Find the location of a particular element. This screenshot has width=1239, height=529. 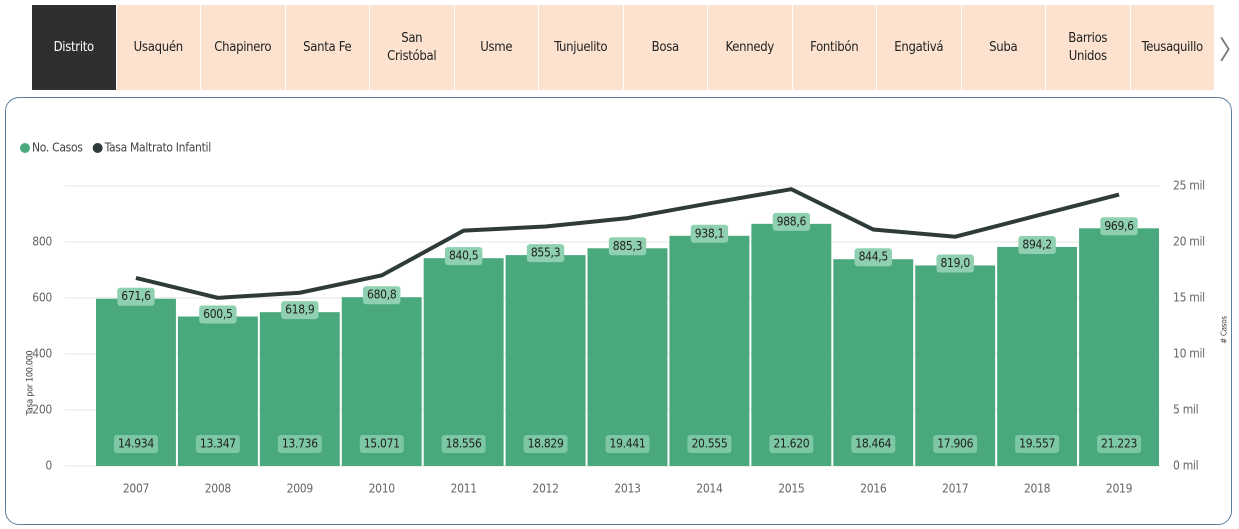

x-tick-label: 2008 is located at coordinates (218, 489).